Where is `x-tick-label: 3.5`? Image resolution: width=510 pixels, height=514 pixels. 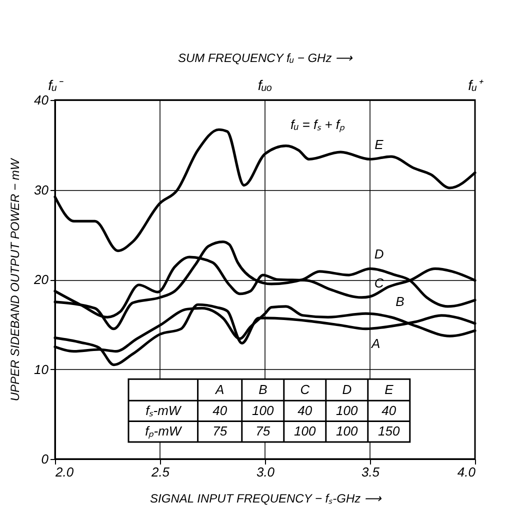 x-tick-label: 3.5 is located at coordinates (370, 472).